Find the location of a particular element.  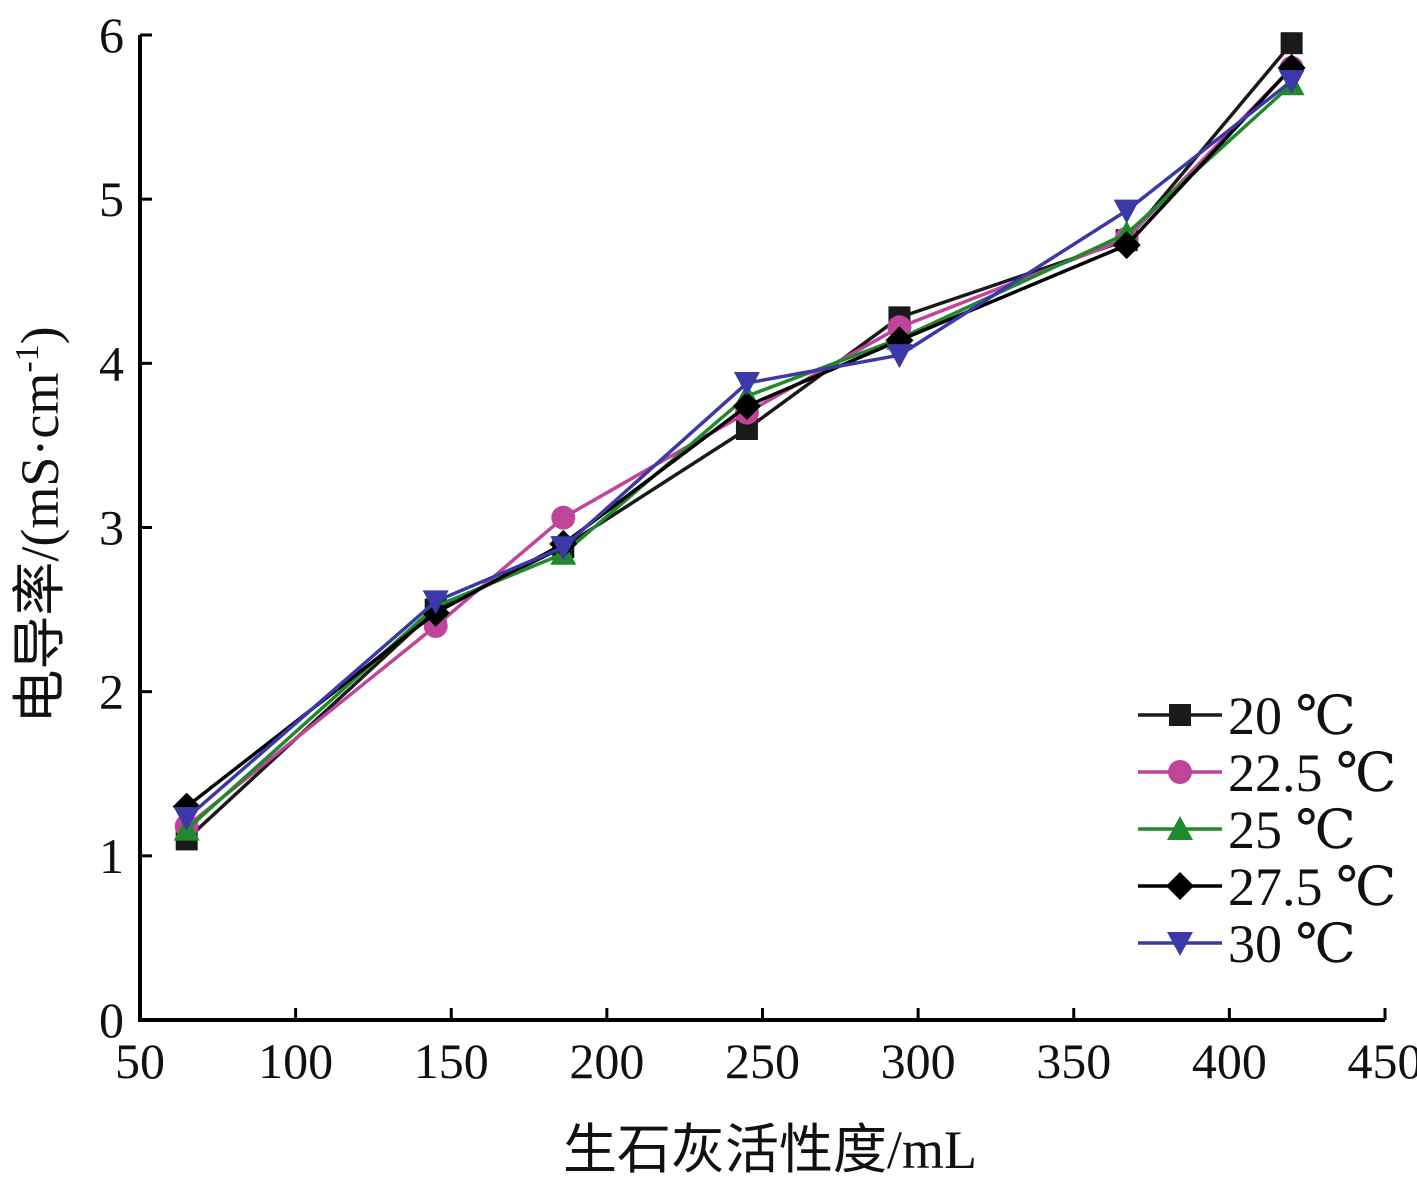

legend-item: 27.5 ℃ is located at coordinates (1267, 887).